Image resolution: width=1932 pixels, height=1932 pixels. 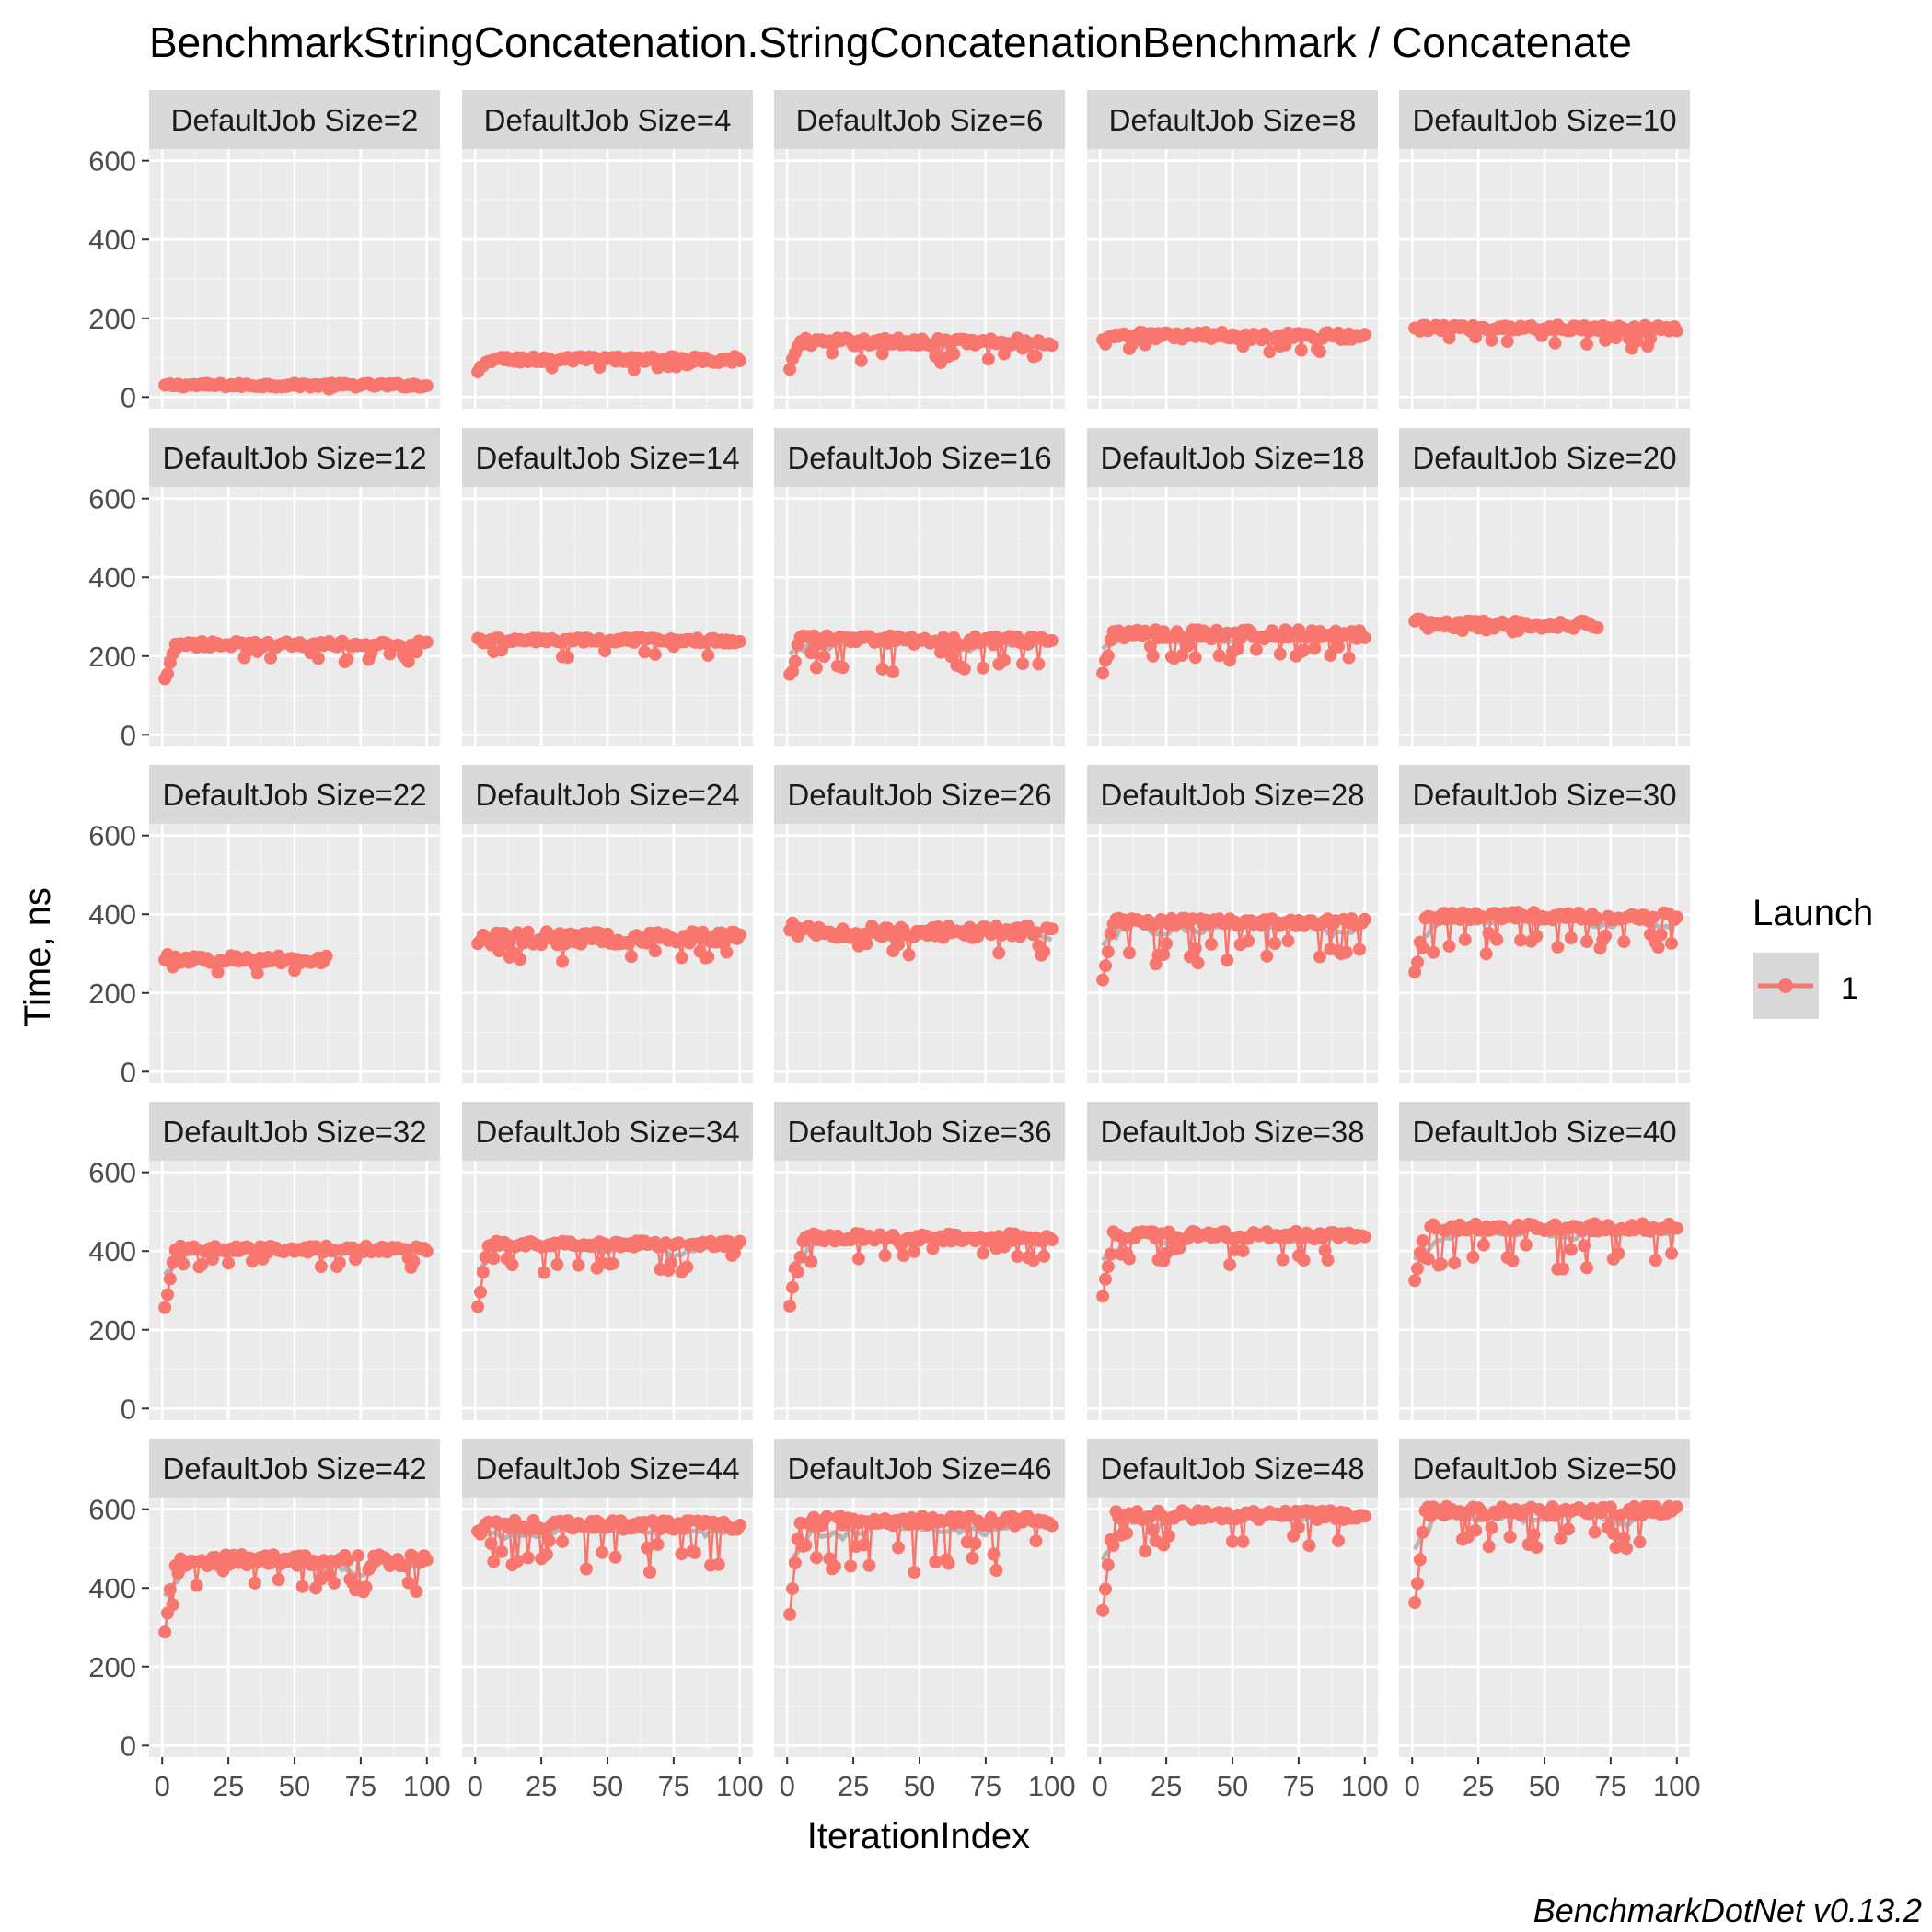 I want to click on facet-strip-label: DefaultJob Size=14, so click(x=607, y=458).